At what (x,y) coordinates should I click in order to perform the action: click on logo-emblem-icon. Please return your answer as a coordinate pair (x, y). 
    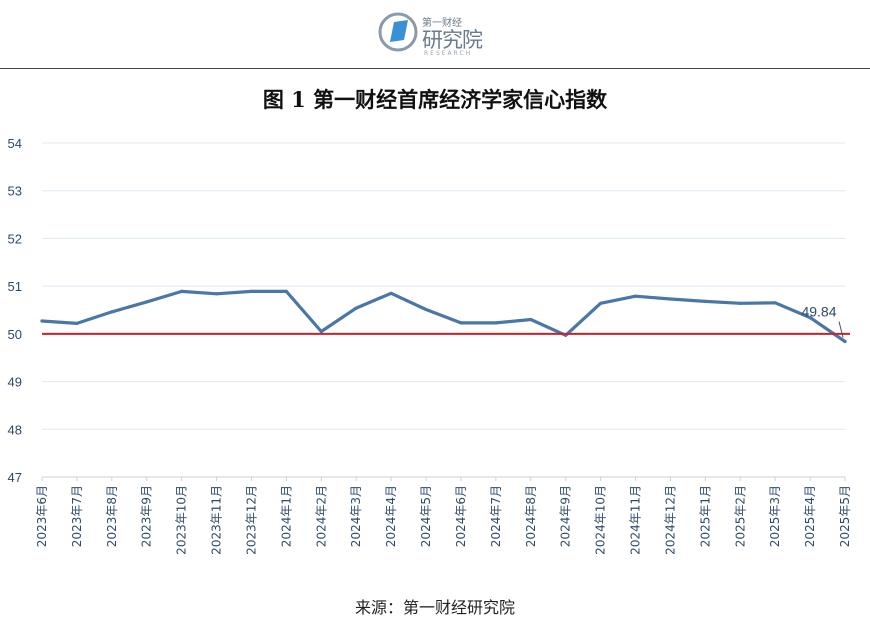
    Looking at the image, I should click on (398, 32).